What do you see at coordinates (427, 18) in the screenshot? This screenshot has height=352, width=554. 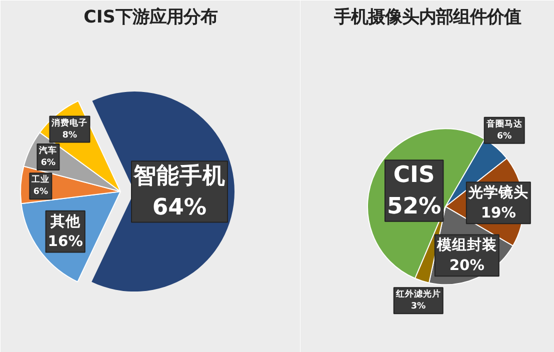 I see `chart-title: 手机摄像头内部组件价值` at bounding box center [427, 18].